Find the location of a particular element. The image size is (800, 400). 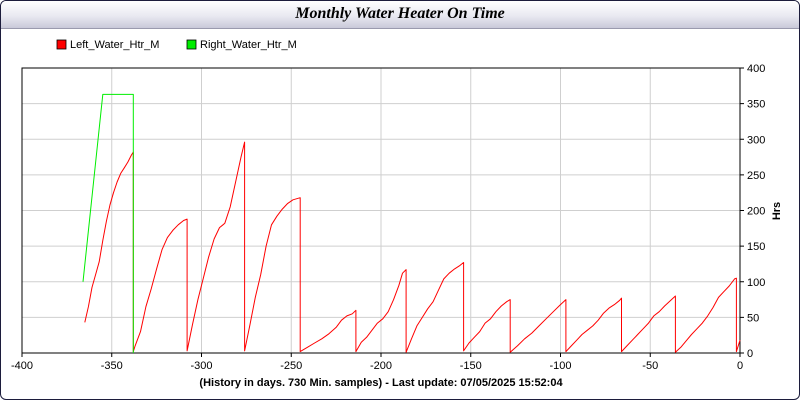

legend-swatch-left-water-htr-m is located at coordinates (61, 44).